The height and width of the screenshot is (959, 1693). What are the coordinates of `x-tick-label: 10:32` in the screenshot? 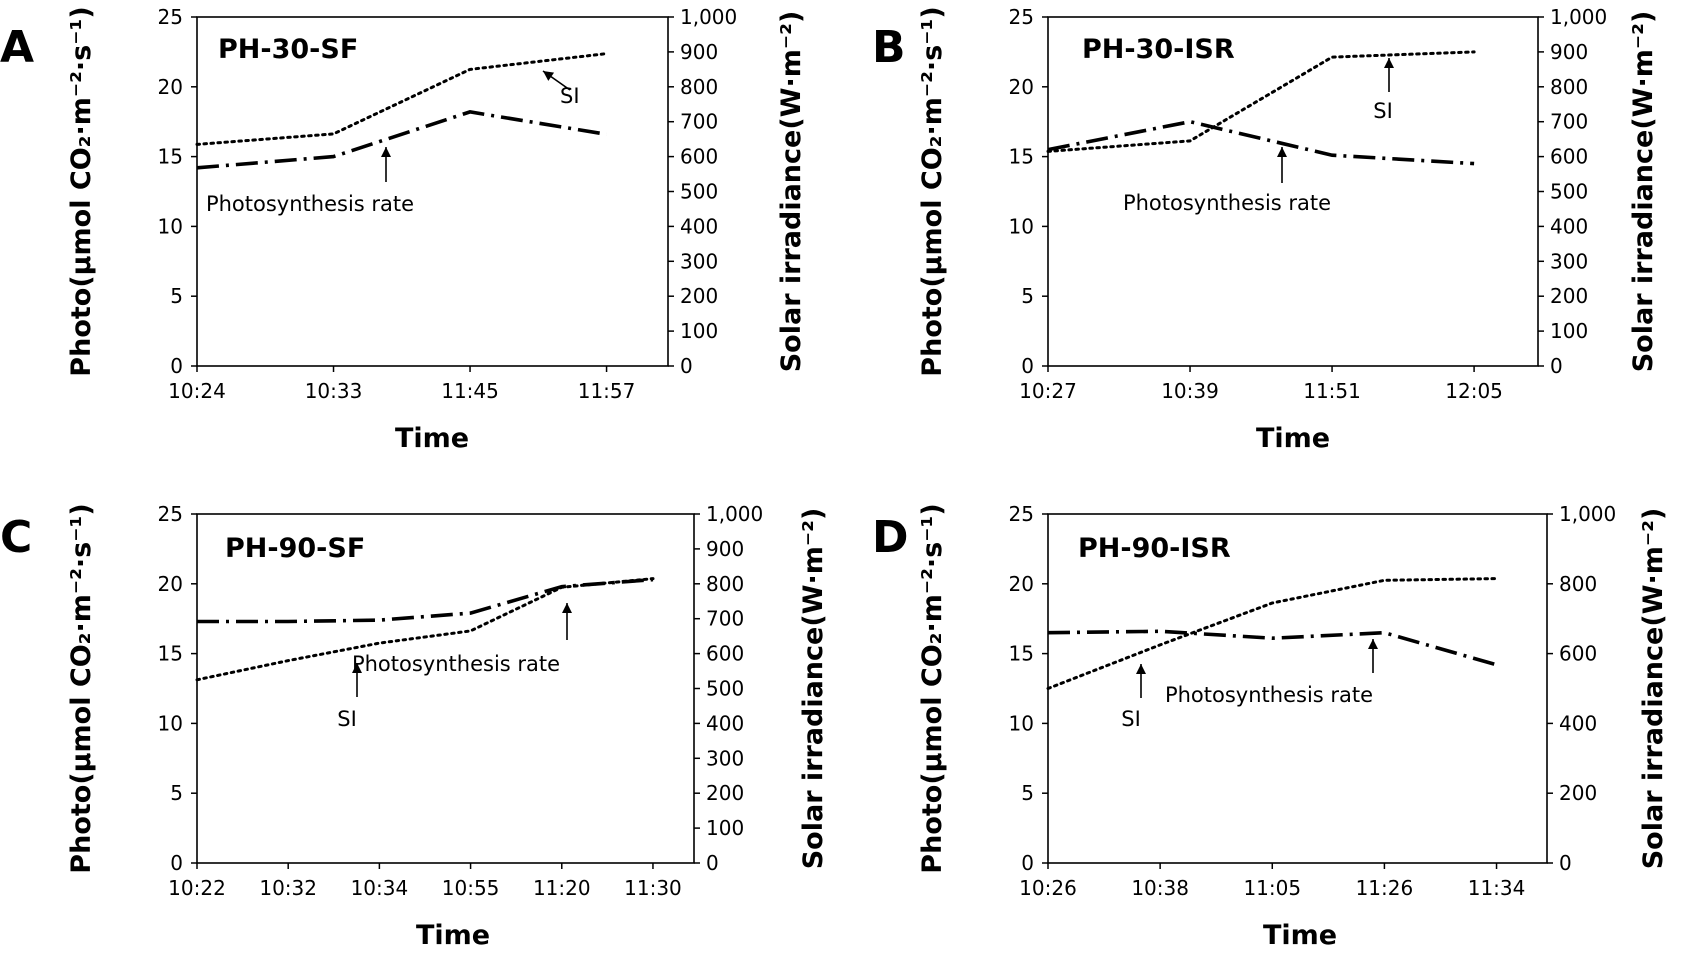 It's located at (288, 888).